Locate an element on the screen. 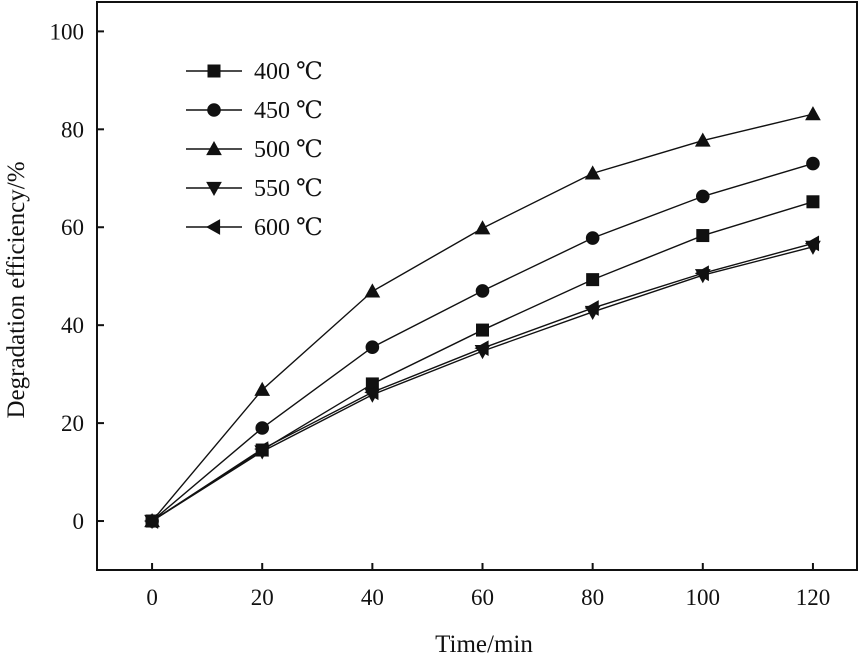  legend-item: 600 ℃ is located at coordinates (254, 228).